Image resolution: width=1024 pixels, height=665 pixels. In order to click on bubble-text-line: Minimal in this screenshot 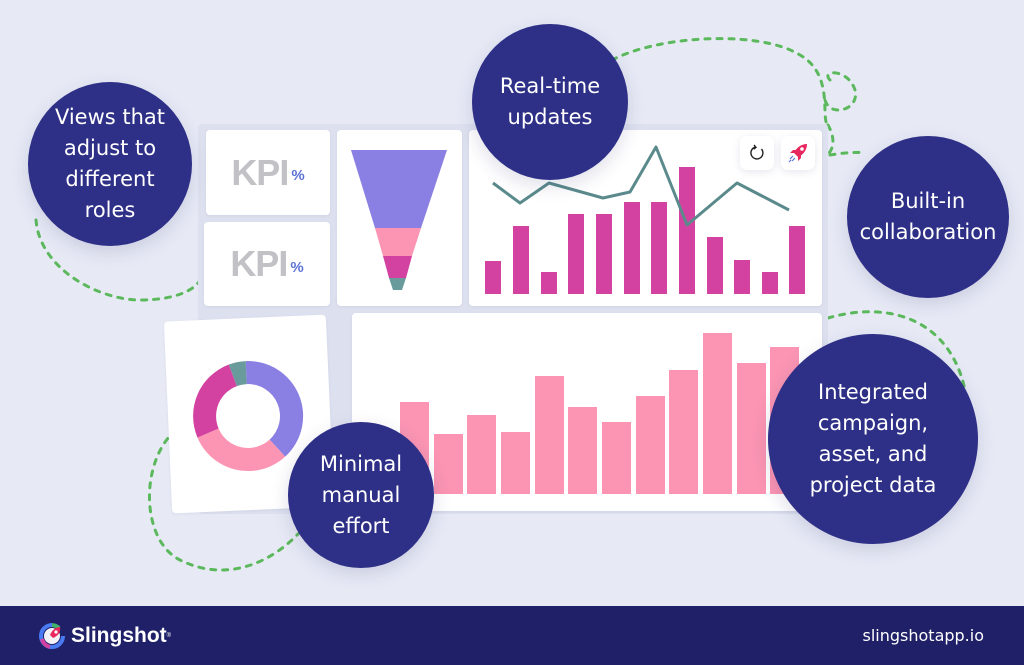, I will do `click(361, 463)`.